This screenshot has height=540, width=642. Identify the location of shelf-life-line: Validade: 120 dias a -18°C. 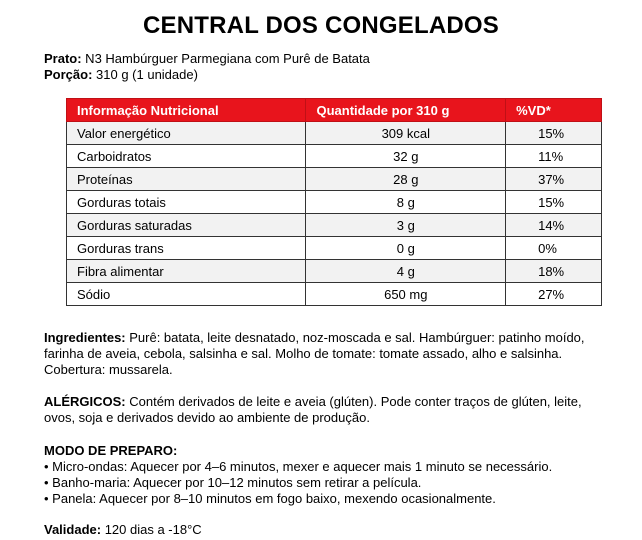
(329, 530).